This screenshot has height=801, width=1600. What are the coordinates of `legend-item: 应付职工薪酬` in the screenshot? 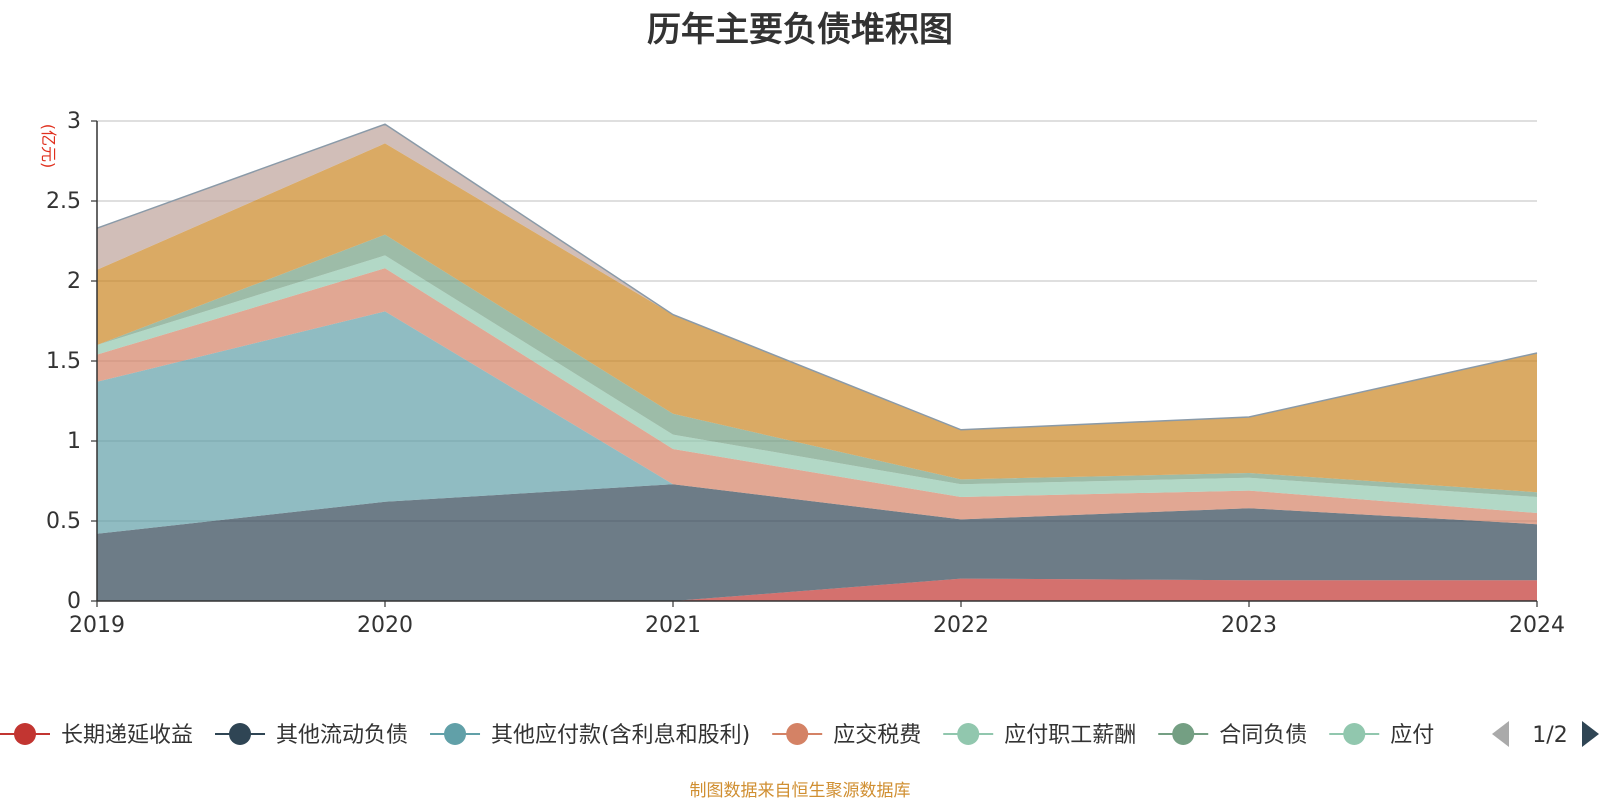 It's located at (1039, 735).